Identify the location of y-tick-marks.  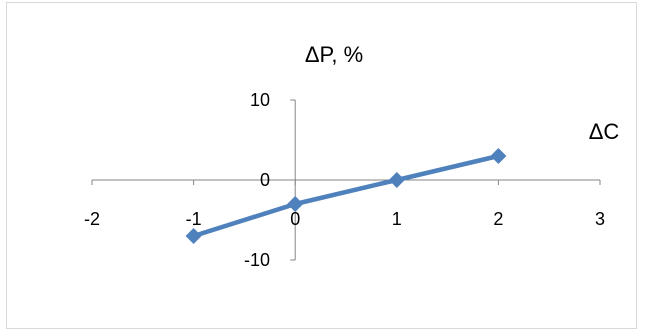
(293, 180).